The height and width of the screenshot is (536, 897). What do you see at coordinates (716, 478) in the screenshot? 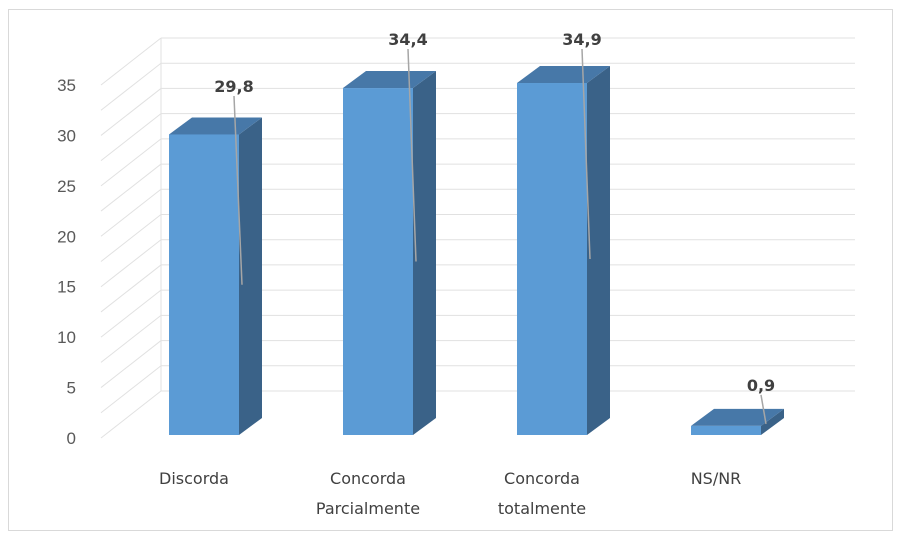
I see `category-label: NS/NR` at bounding box center [716, 478].